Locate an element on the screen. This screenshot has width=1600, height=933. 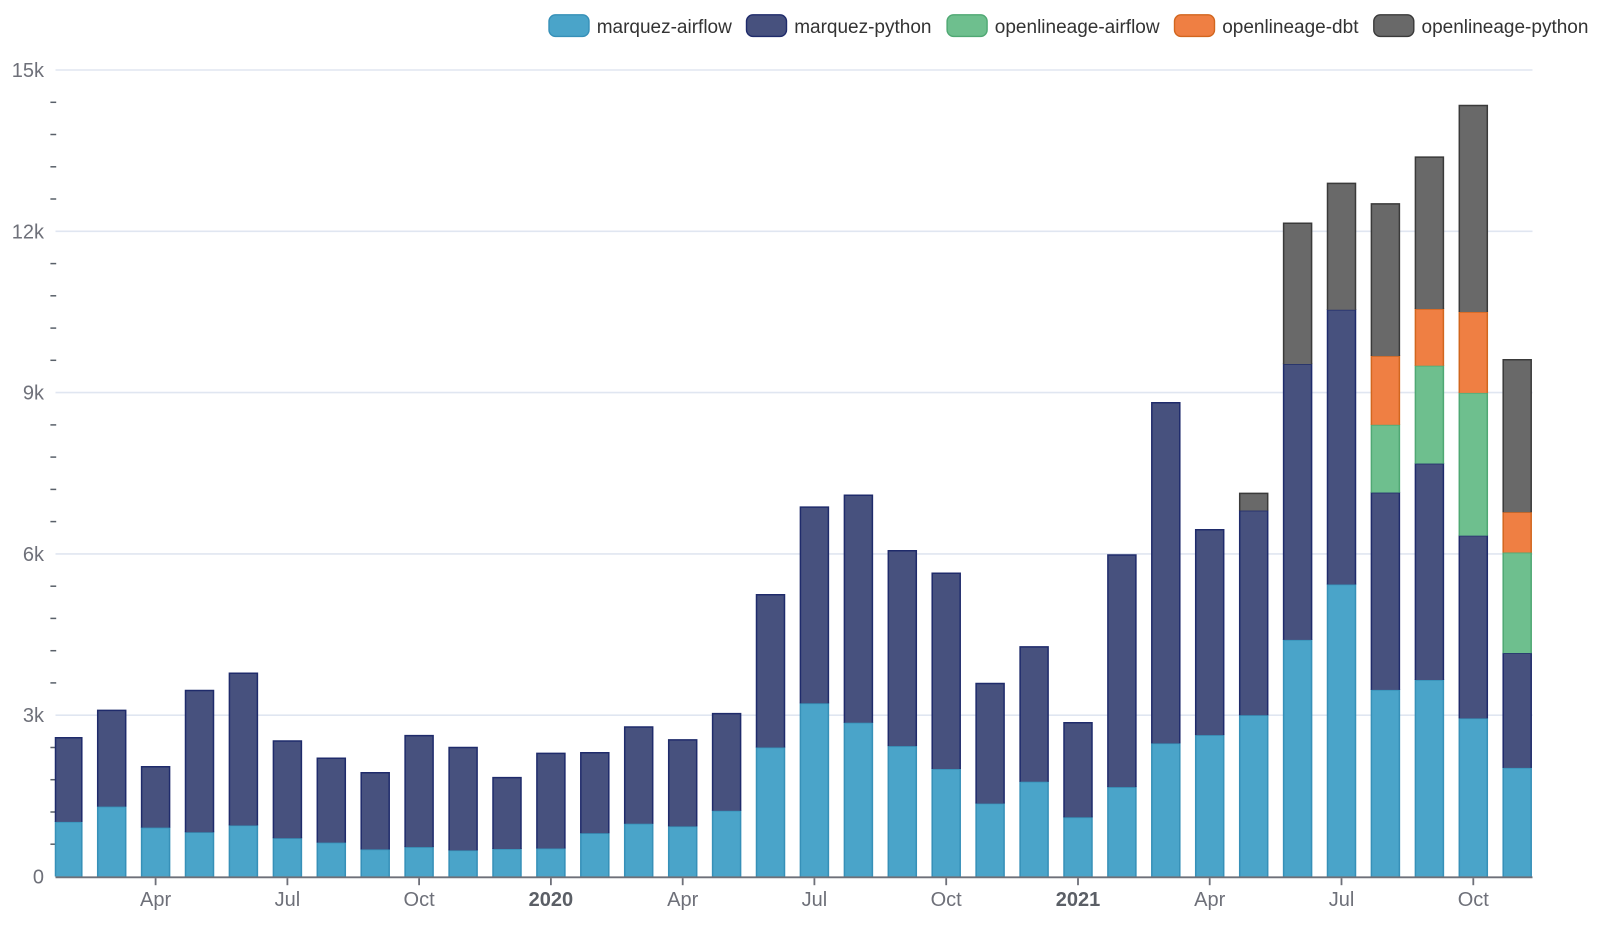
svg-text: 15k is located at coordinates (28, 71).